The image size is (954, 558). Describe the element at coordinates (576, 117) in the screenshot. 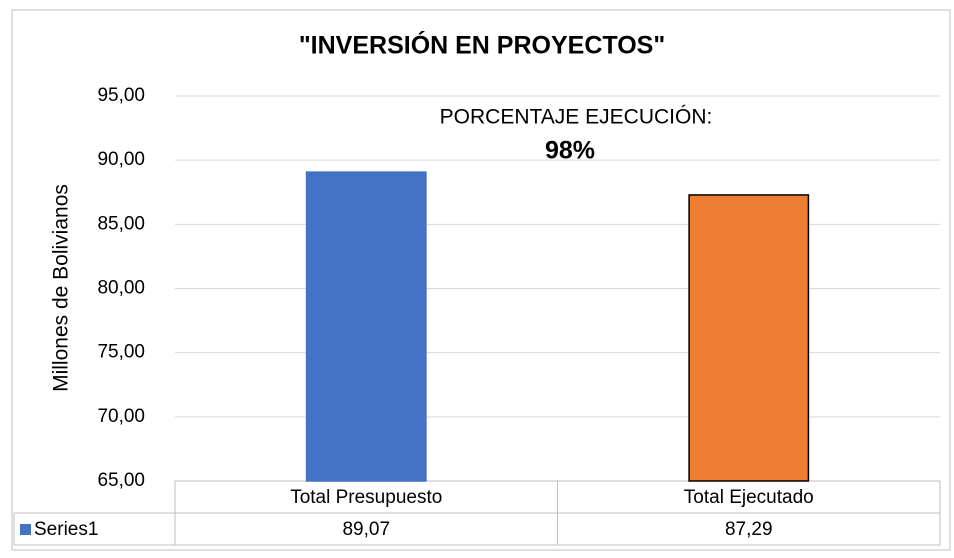

I see `annotation: PORCENTAJE EJECUCIÓN:` at that location.